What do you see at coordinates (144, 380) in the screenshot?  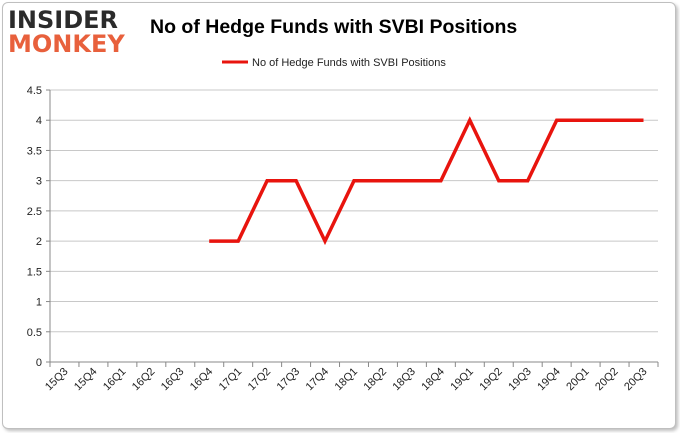 I see `x-tick-label: 16Q2` at bounding box center [144, 380].